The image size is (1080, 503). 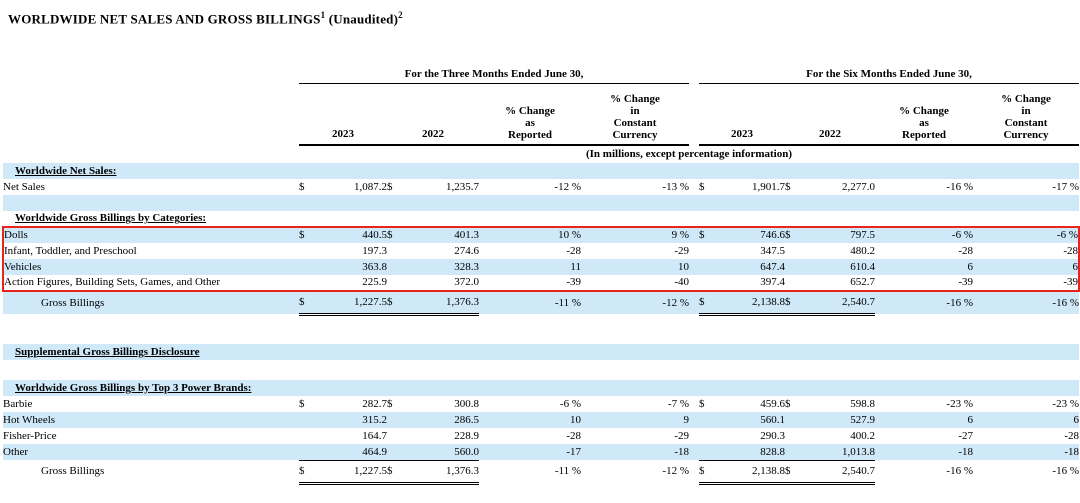 What do you see at coordinates (837, 267) in the screenshot?
I see `value-cell: 610.4` at bounding box center [837, 267].